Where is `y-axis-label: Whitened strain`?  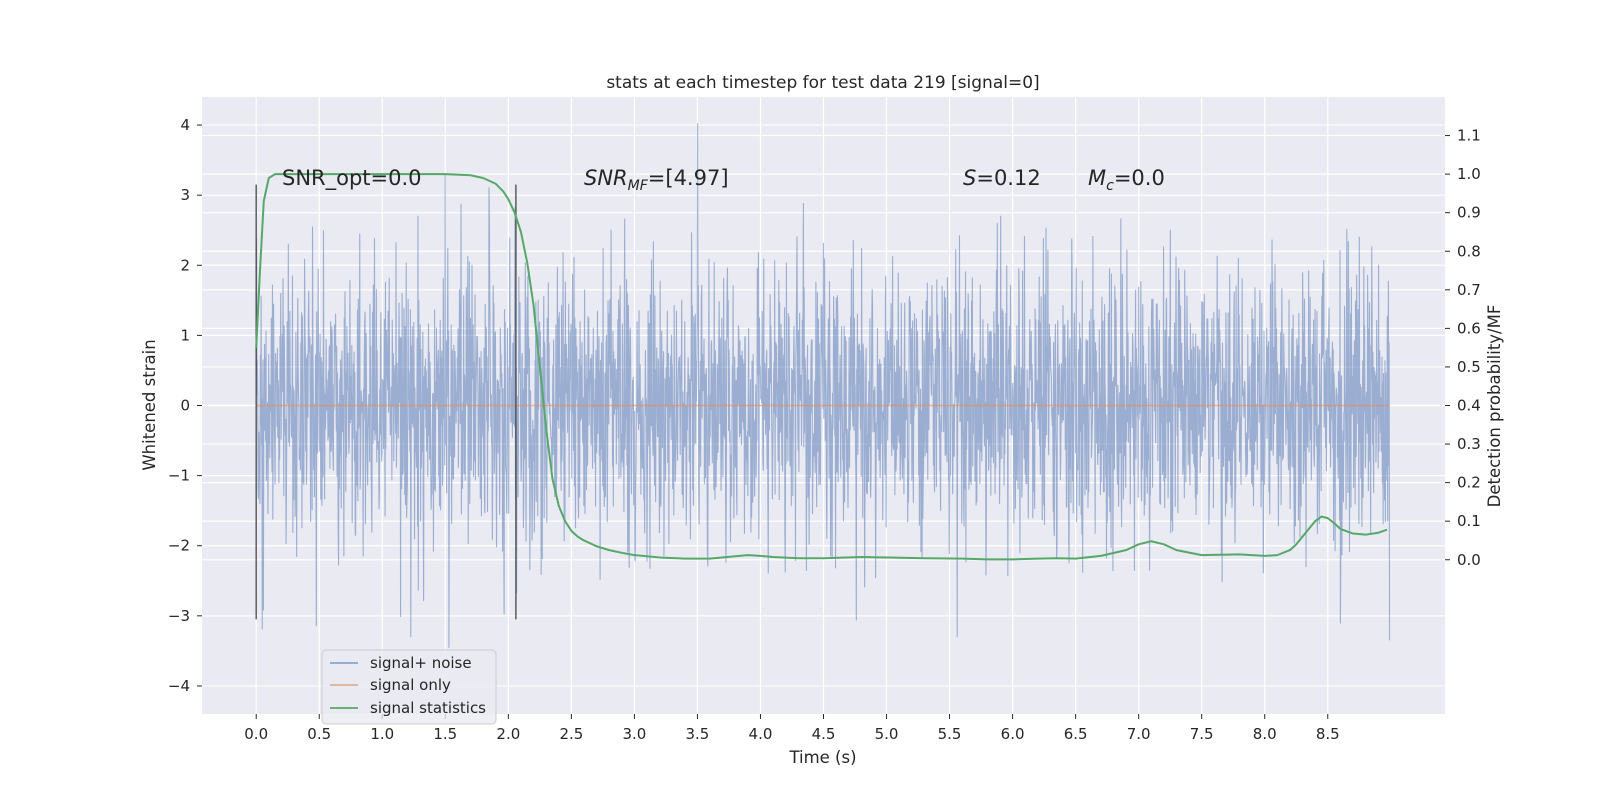 y-axis-label: Whitened strain is located at coordinates (149, 404).